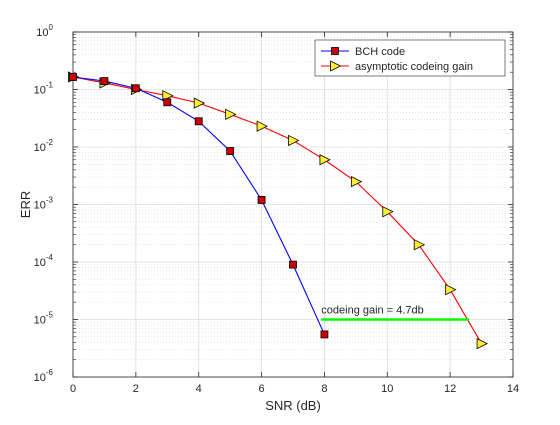 Image resolution: width=560 pixels, height=425 pixels. Describe the element at coordinates (44, 146) in the screenshot. I see `y-tick-label: 10⁻²` at that location.